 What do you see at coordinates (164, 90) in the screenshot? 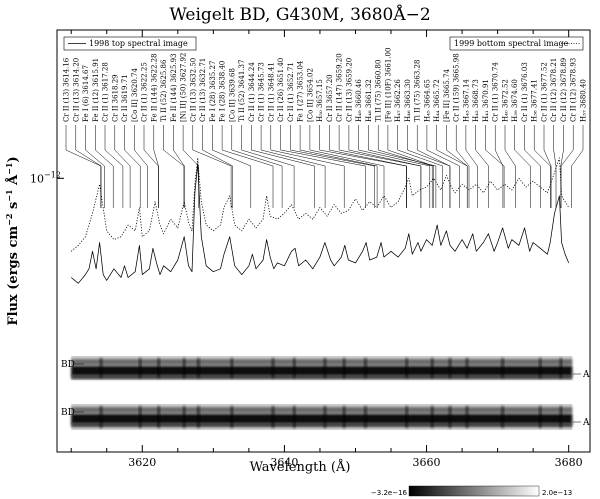
I see `line-id-label: Ti II (52) 3625.86` at bounding box center [164, 90].